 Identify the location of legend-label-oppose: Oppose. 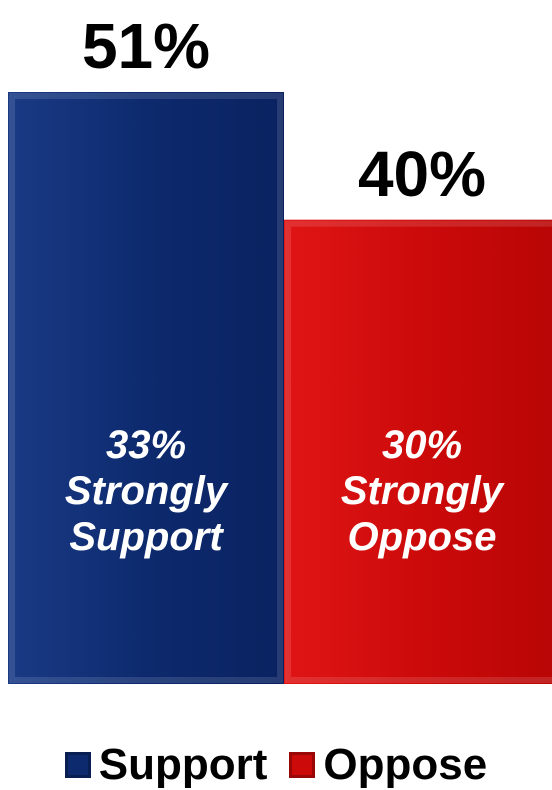
(405, 764).